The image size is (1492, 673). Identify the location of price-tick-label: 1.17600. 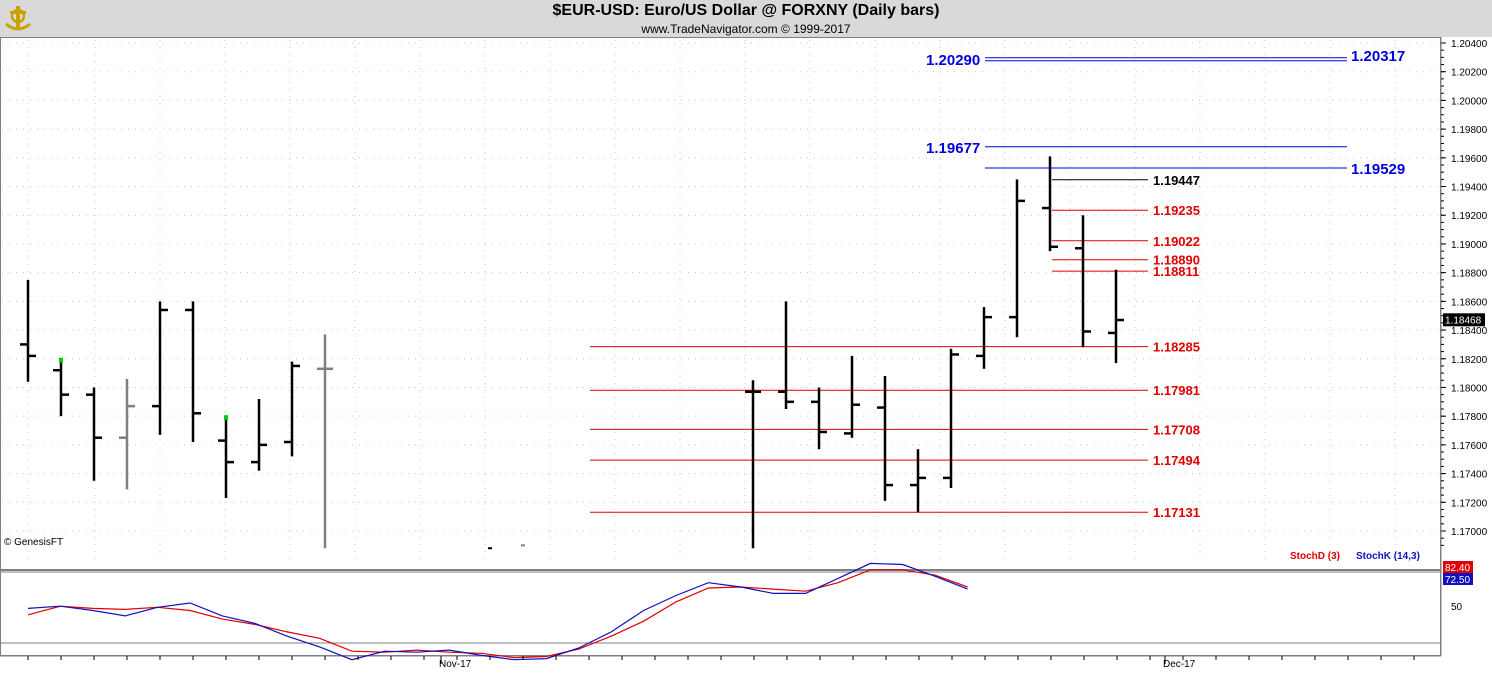
(1469, 446).